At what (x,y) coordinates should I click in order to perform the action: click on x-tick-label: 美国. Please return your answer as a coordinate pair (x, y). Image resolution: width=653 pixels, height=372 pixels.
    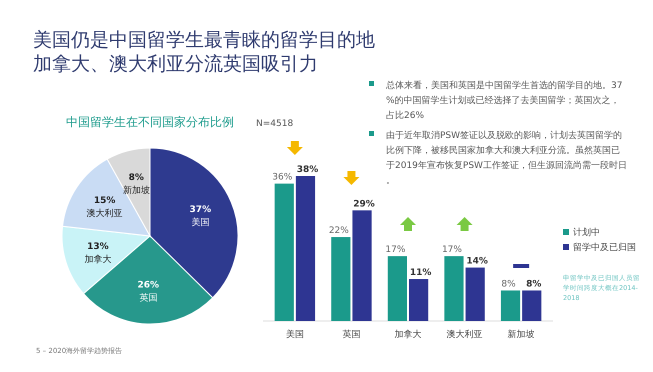
    Looking at the image, I should click on (295, 334).